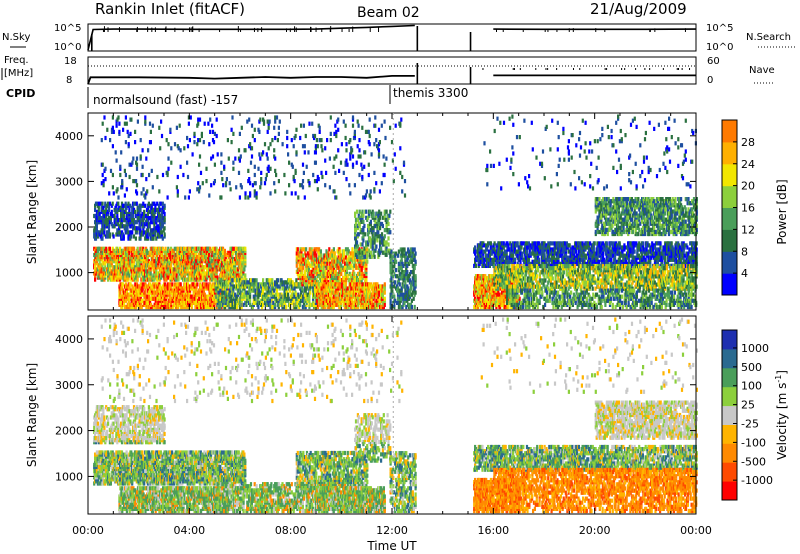  Describe the element at coordinates (70, 61) in the screenshot. I see `freq-tick-top: 18` at that location.